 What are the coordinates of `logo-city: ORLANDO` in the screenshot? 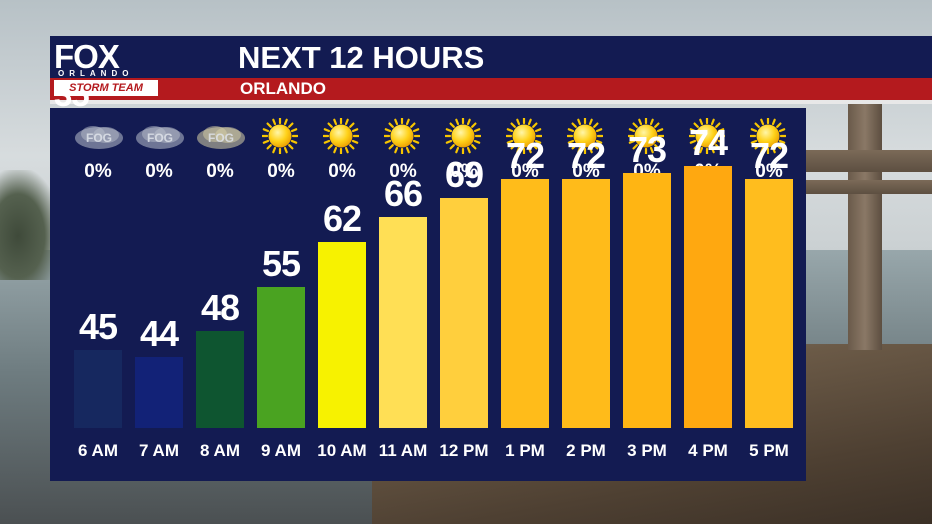 It's located at (96, 73).